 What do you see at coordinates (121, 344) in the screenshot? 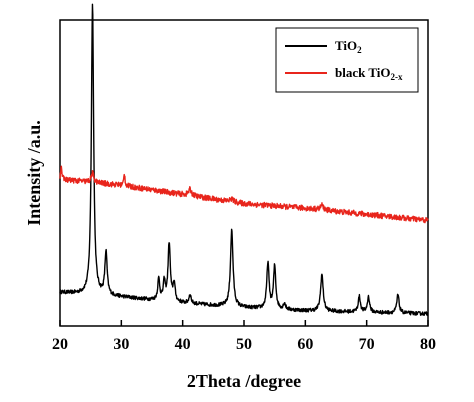
I see `x-tick-label: 30` at bounding box center [121, 344].